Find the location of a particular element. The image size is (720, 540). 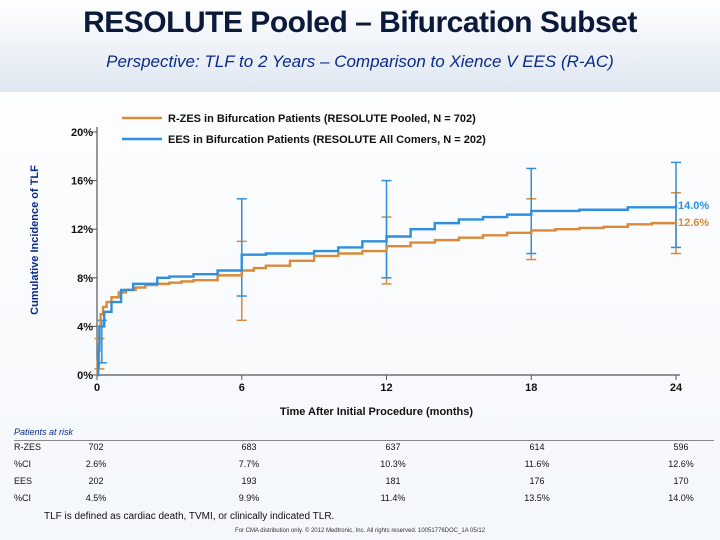

risk-table-row: EES 202 193 181 176 170 is located at coordinates (364, 481).